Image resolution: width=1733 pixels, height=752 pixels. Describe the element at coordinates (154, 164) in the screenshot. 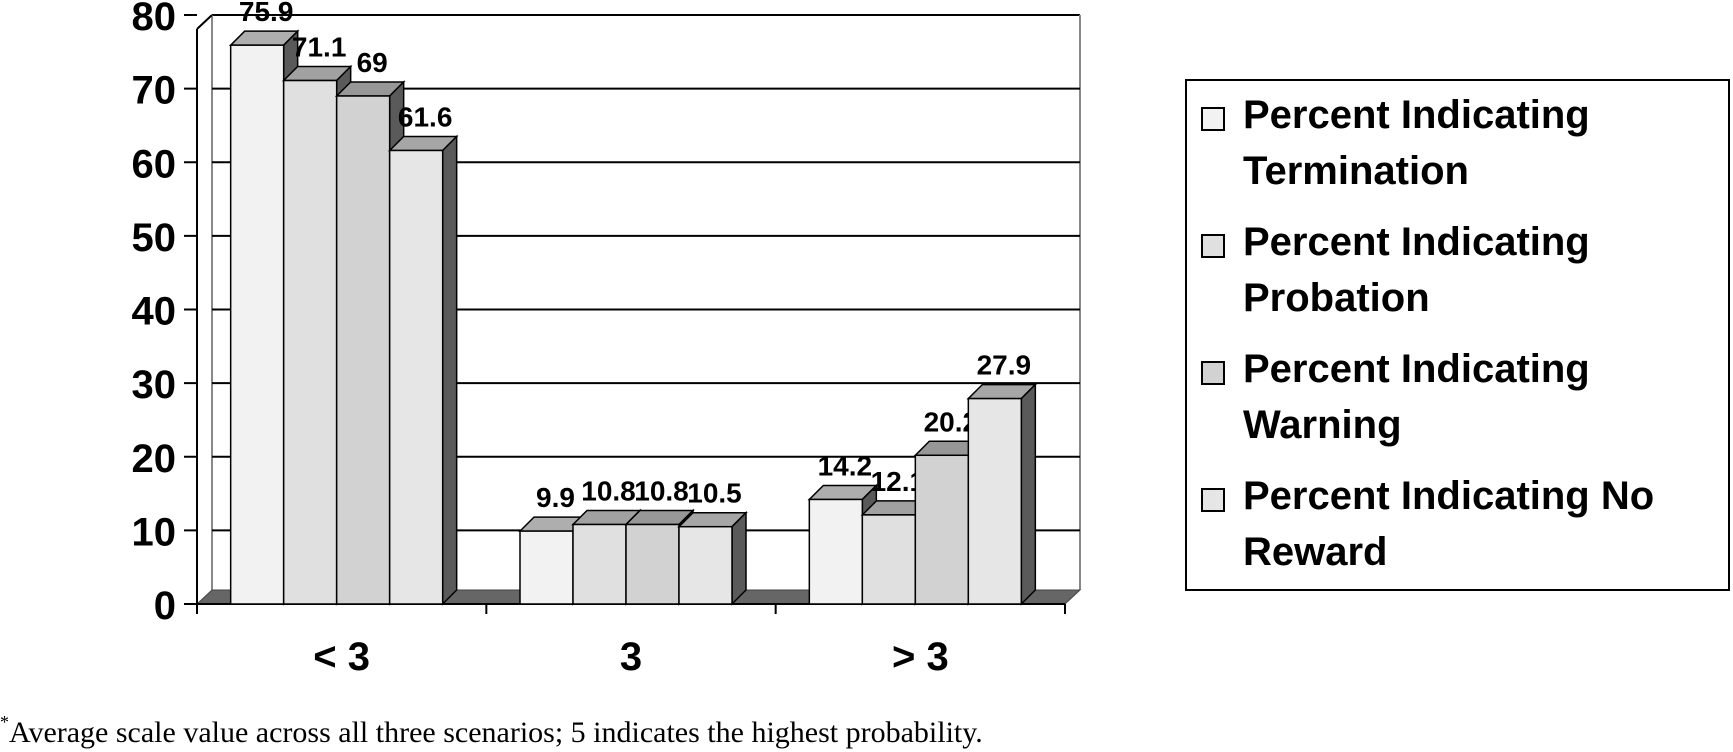

I see `y-tick-label: 60` at that location.